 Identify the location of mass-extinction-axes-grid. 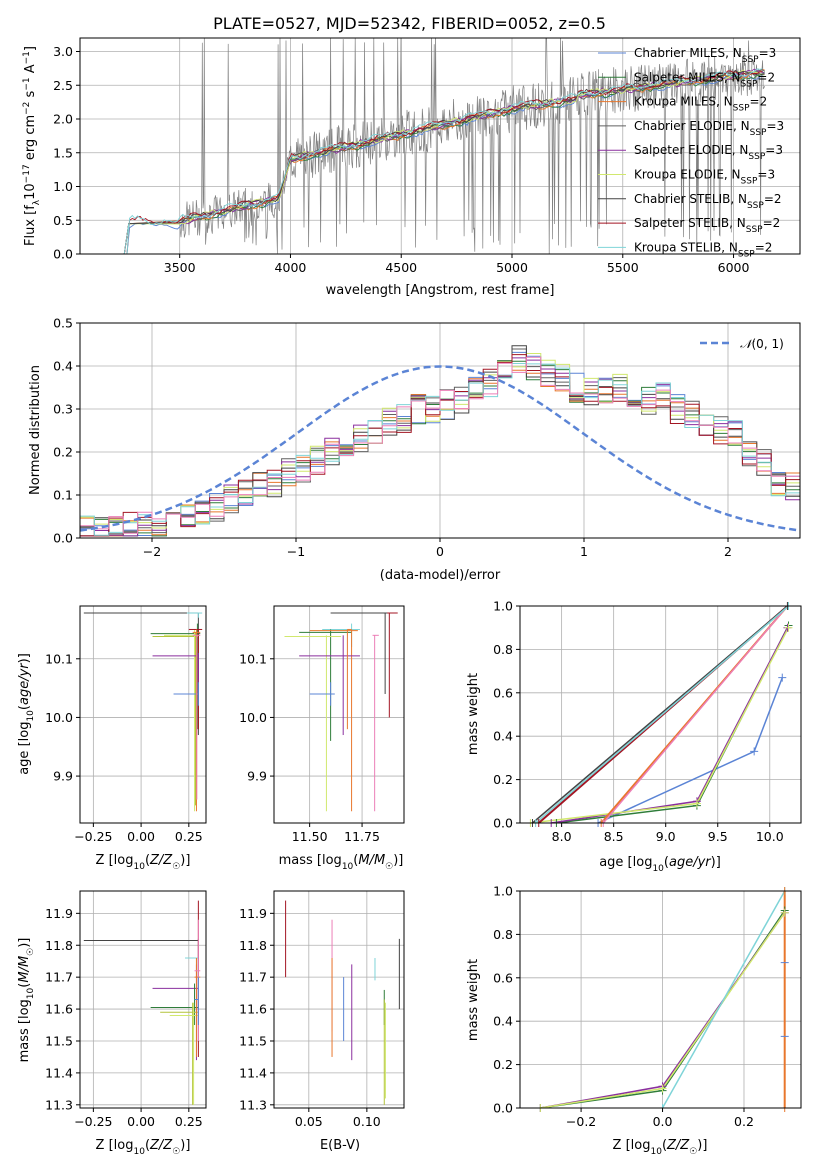
(339, 999).